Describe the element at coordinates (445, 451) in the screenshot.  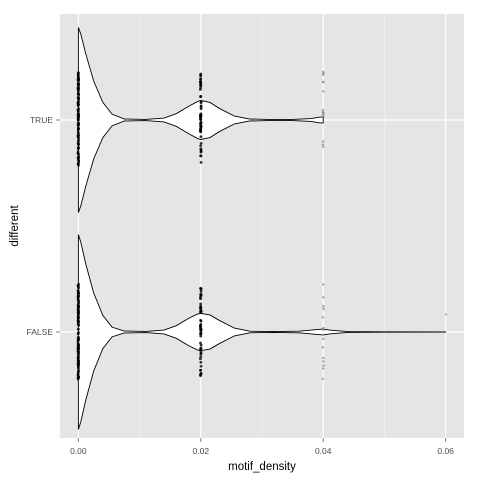
I see `x-tick-label: 0.06` at that location.